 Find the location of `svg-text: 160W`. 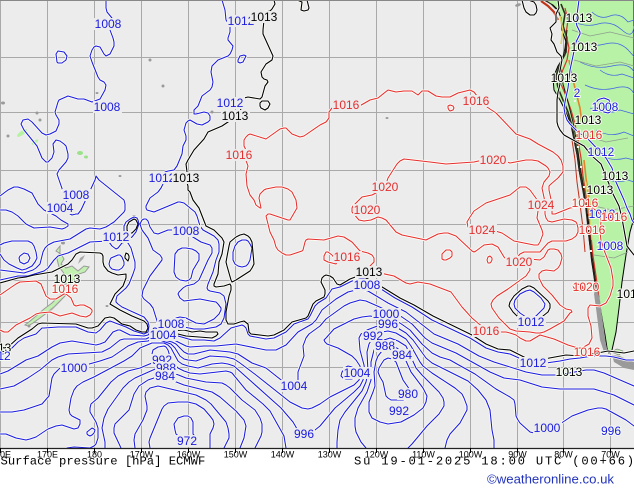

svg-text: 160W is located at coordinates (189, 455).